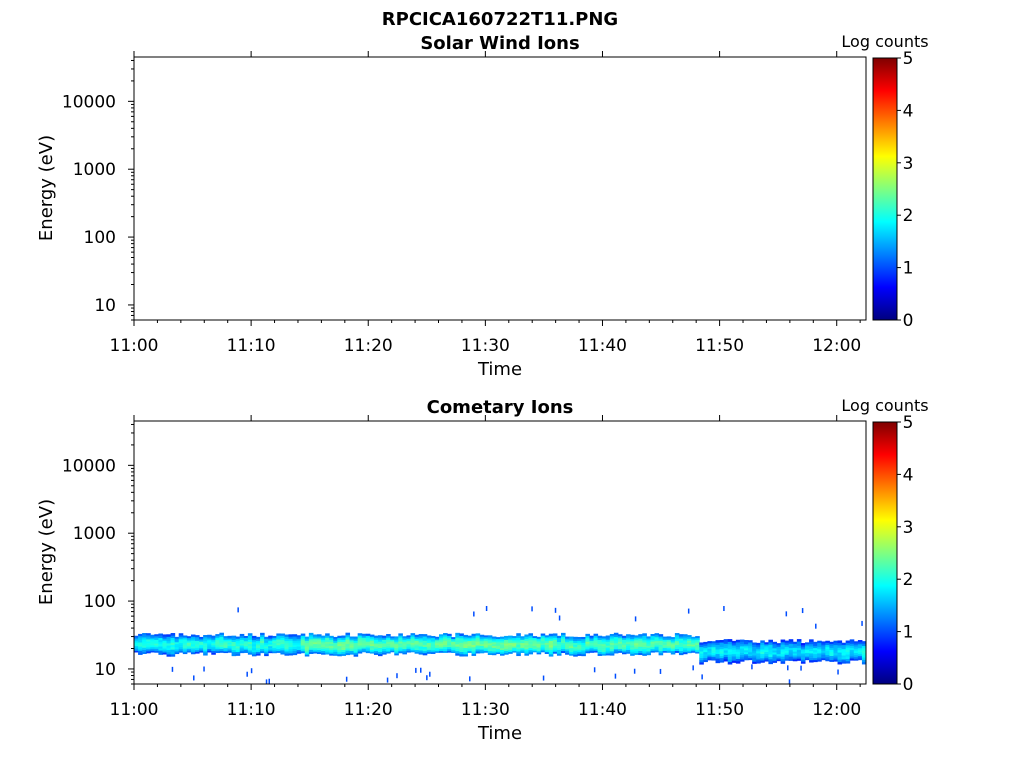  Describe the element at coordinates (908, 269) in the screenshot. I see `colorbar-tick-label: 1` at that location.